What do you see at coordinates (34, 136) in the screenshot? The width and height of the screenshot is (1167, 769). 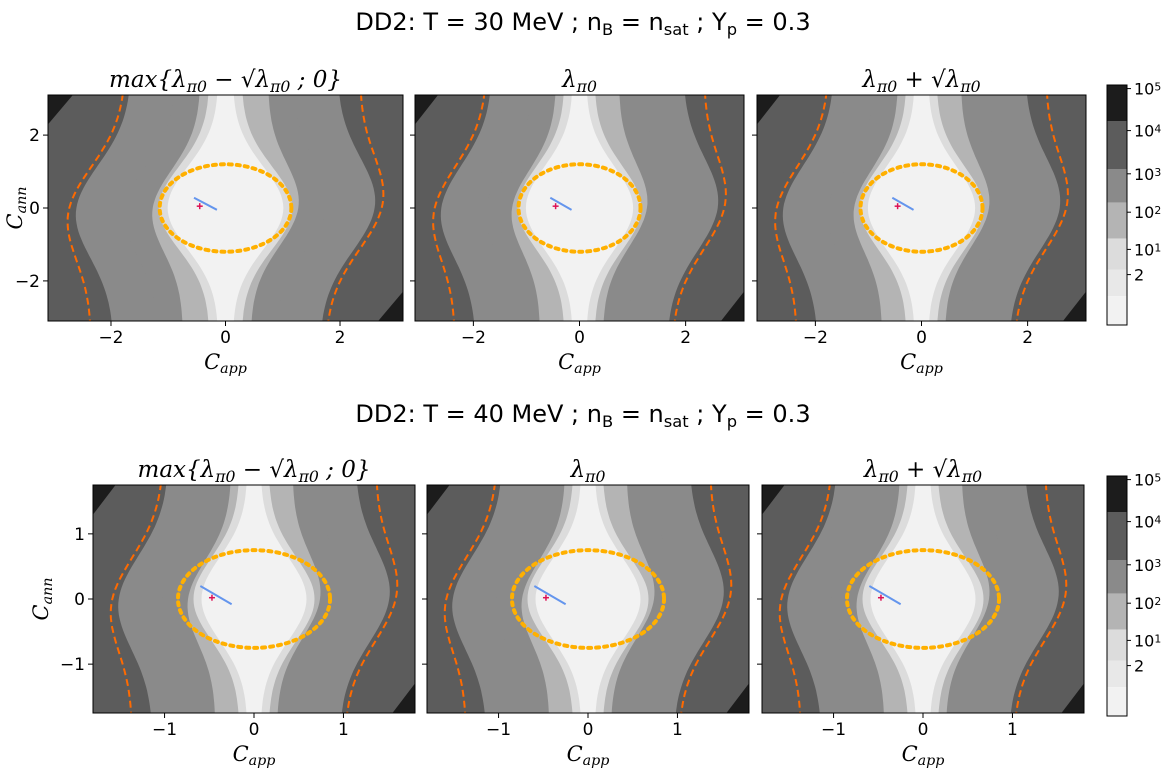 I see `y-tick-label: 2` at bounding box center [34, 136].